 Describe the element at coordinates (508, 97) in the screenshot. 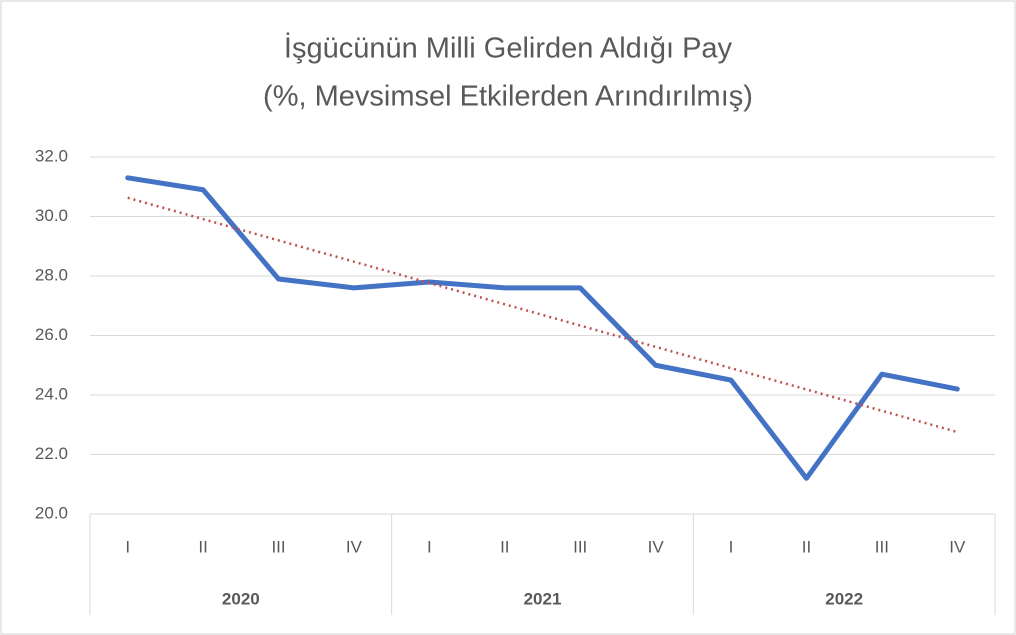

I see `chart-subtitle: (%, Mevsimsel Etkilerden Arındırılmış)` at that location.